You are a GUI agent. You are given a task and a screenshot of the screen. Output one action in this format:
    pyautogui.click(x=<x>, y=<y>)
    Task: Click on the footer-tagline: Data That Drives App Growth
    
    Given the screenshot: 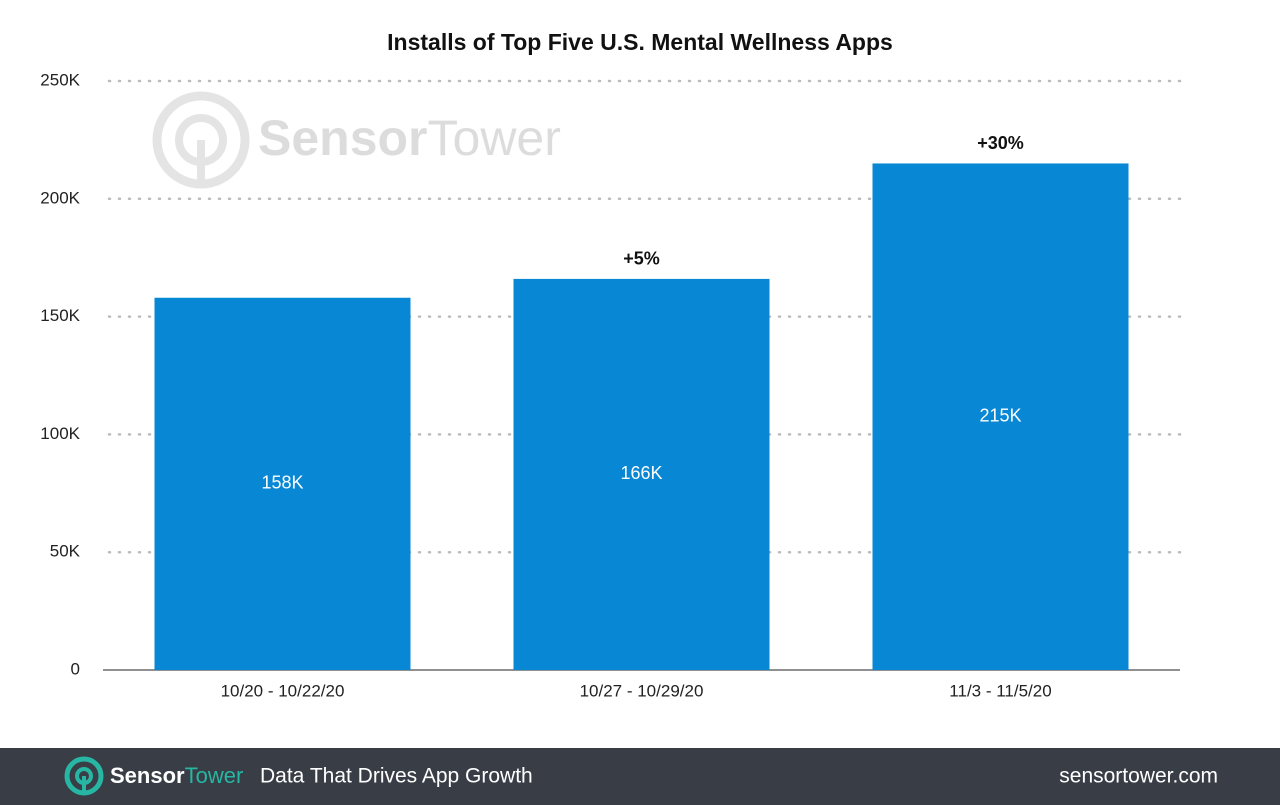 What is the action you would take?
    pyautogui.click(x=396, y=776)
    